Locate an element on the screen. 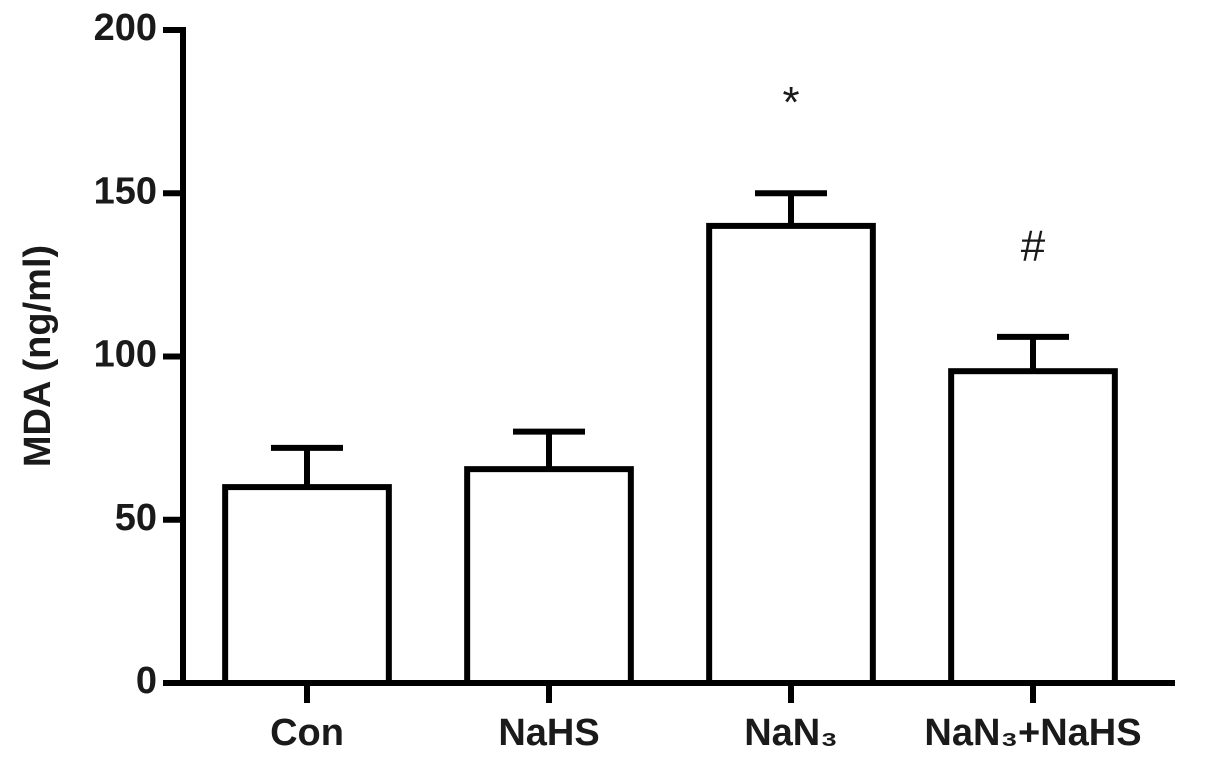  x-tick-label: NaHS is located at coordinates (548, 733).